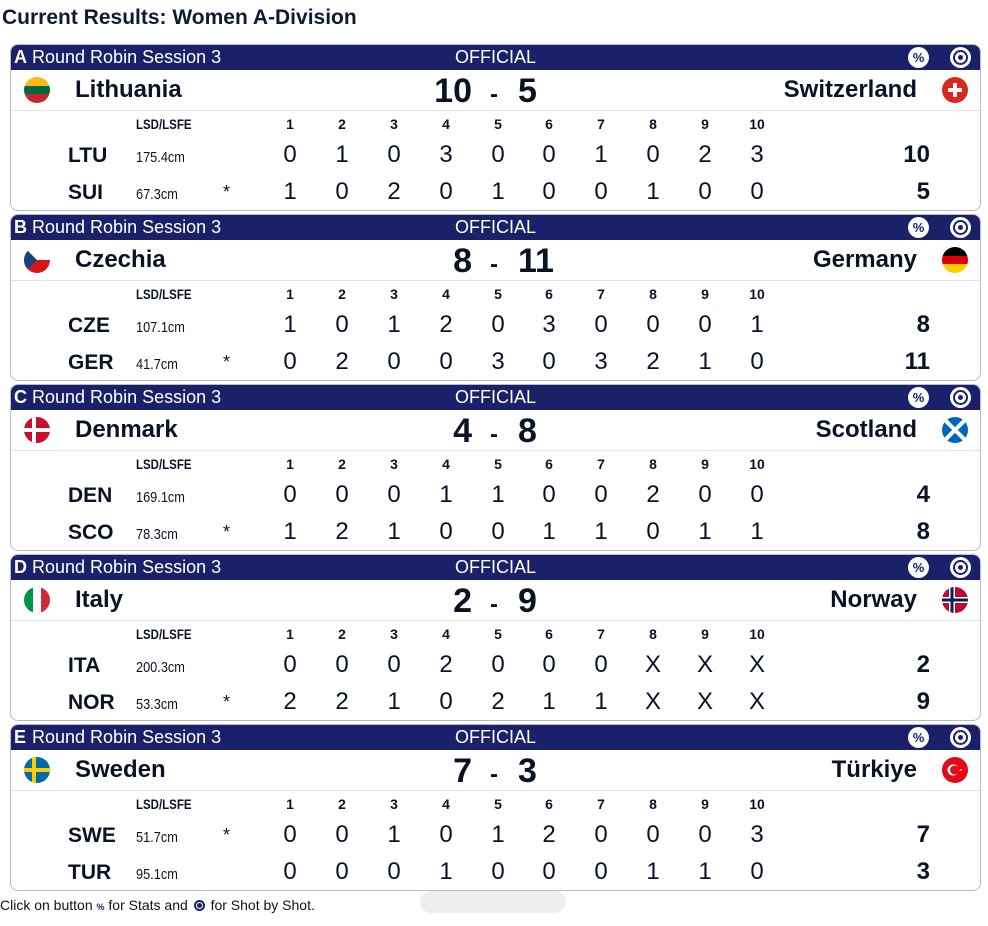 The height and width of the screenshot is (926, 988). What do you see at coordinates (92, 835) in the screenshot?
I see `team1-abbr: SWE` at bounding box center [92, 835].